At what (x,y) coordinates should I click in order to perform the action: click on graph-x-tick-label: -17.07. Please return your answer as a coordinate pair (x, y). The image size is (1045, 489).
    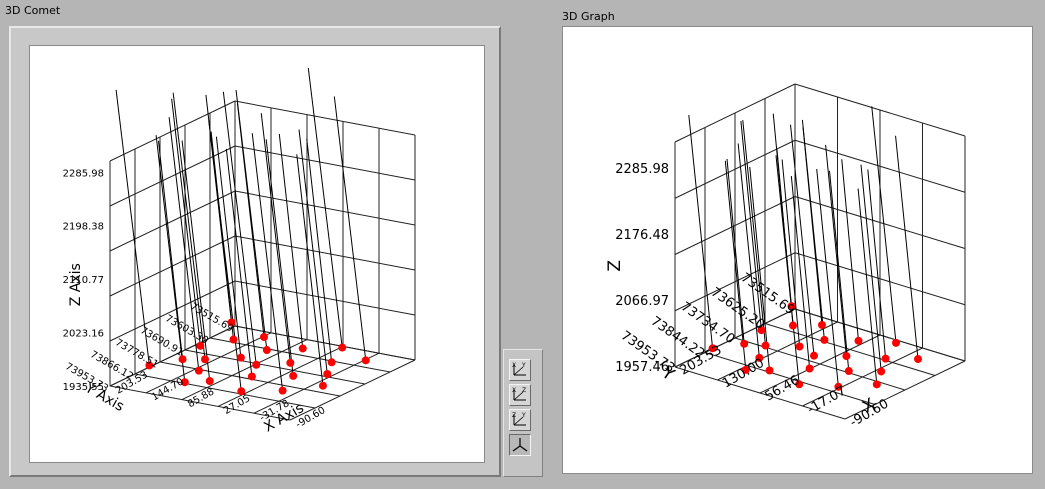
    Looking at the image, I should click on (827, 401).